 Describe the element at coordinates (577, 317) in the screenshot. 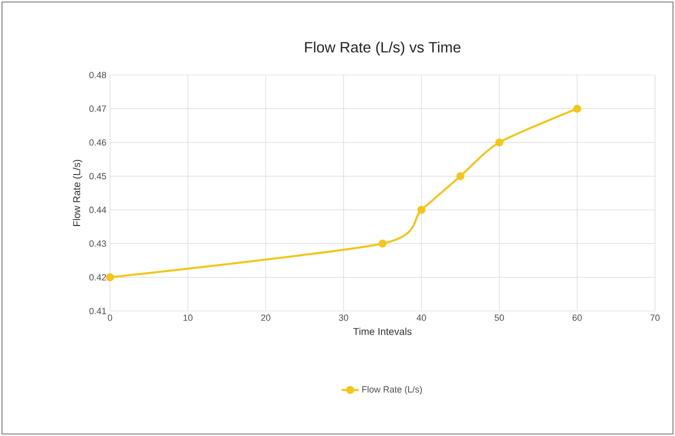

I see `x-tick-label: 60` at that location.